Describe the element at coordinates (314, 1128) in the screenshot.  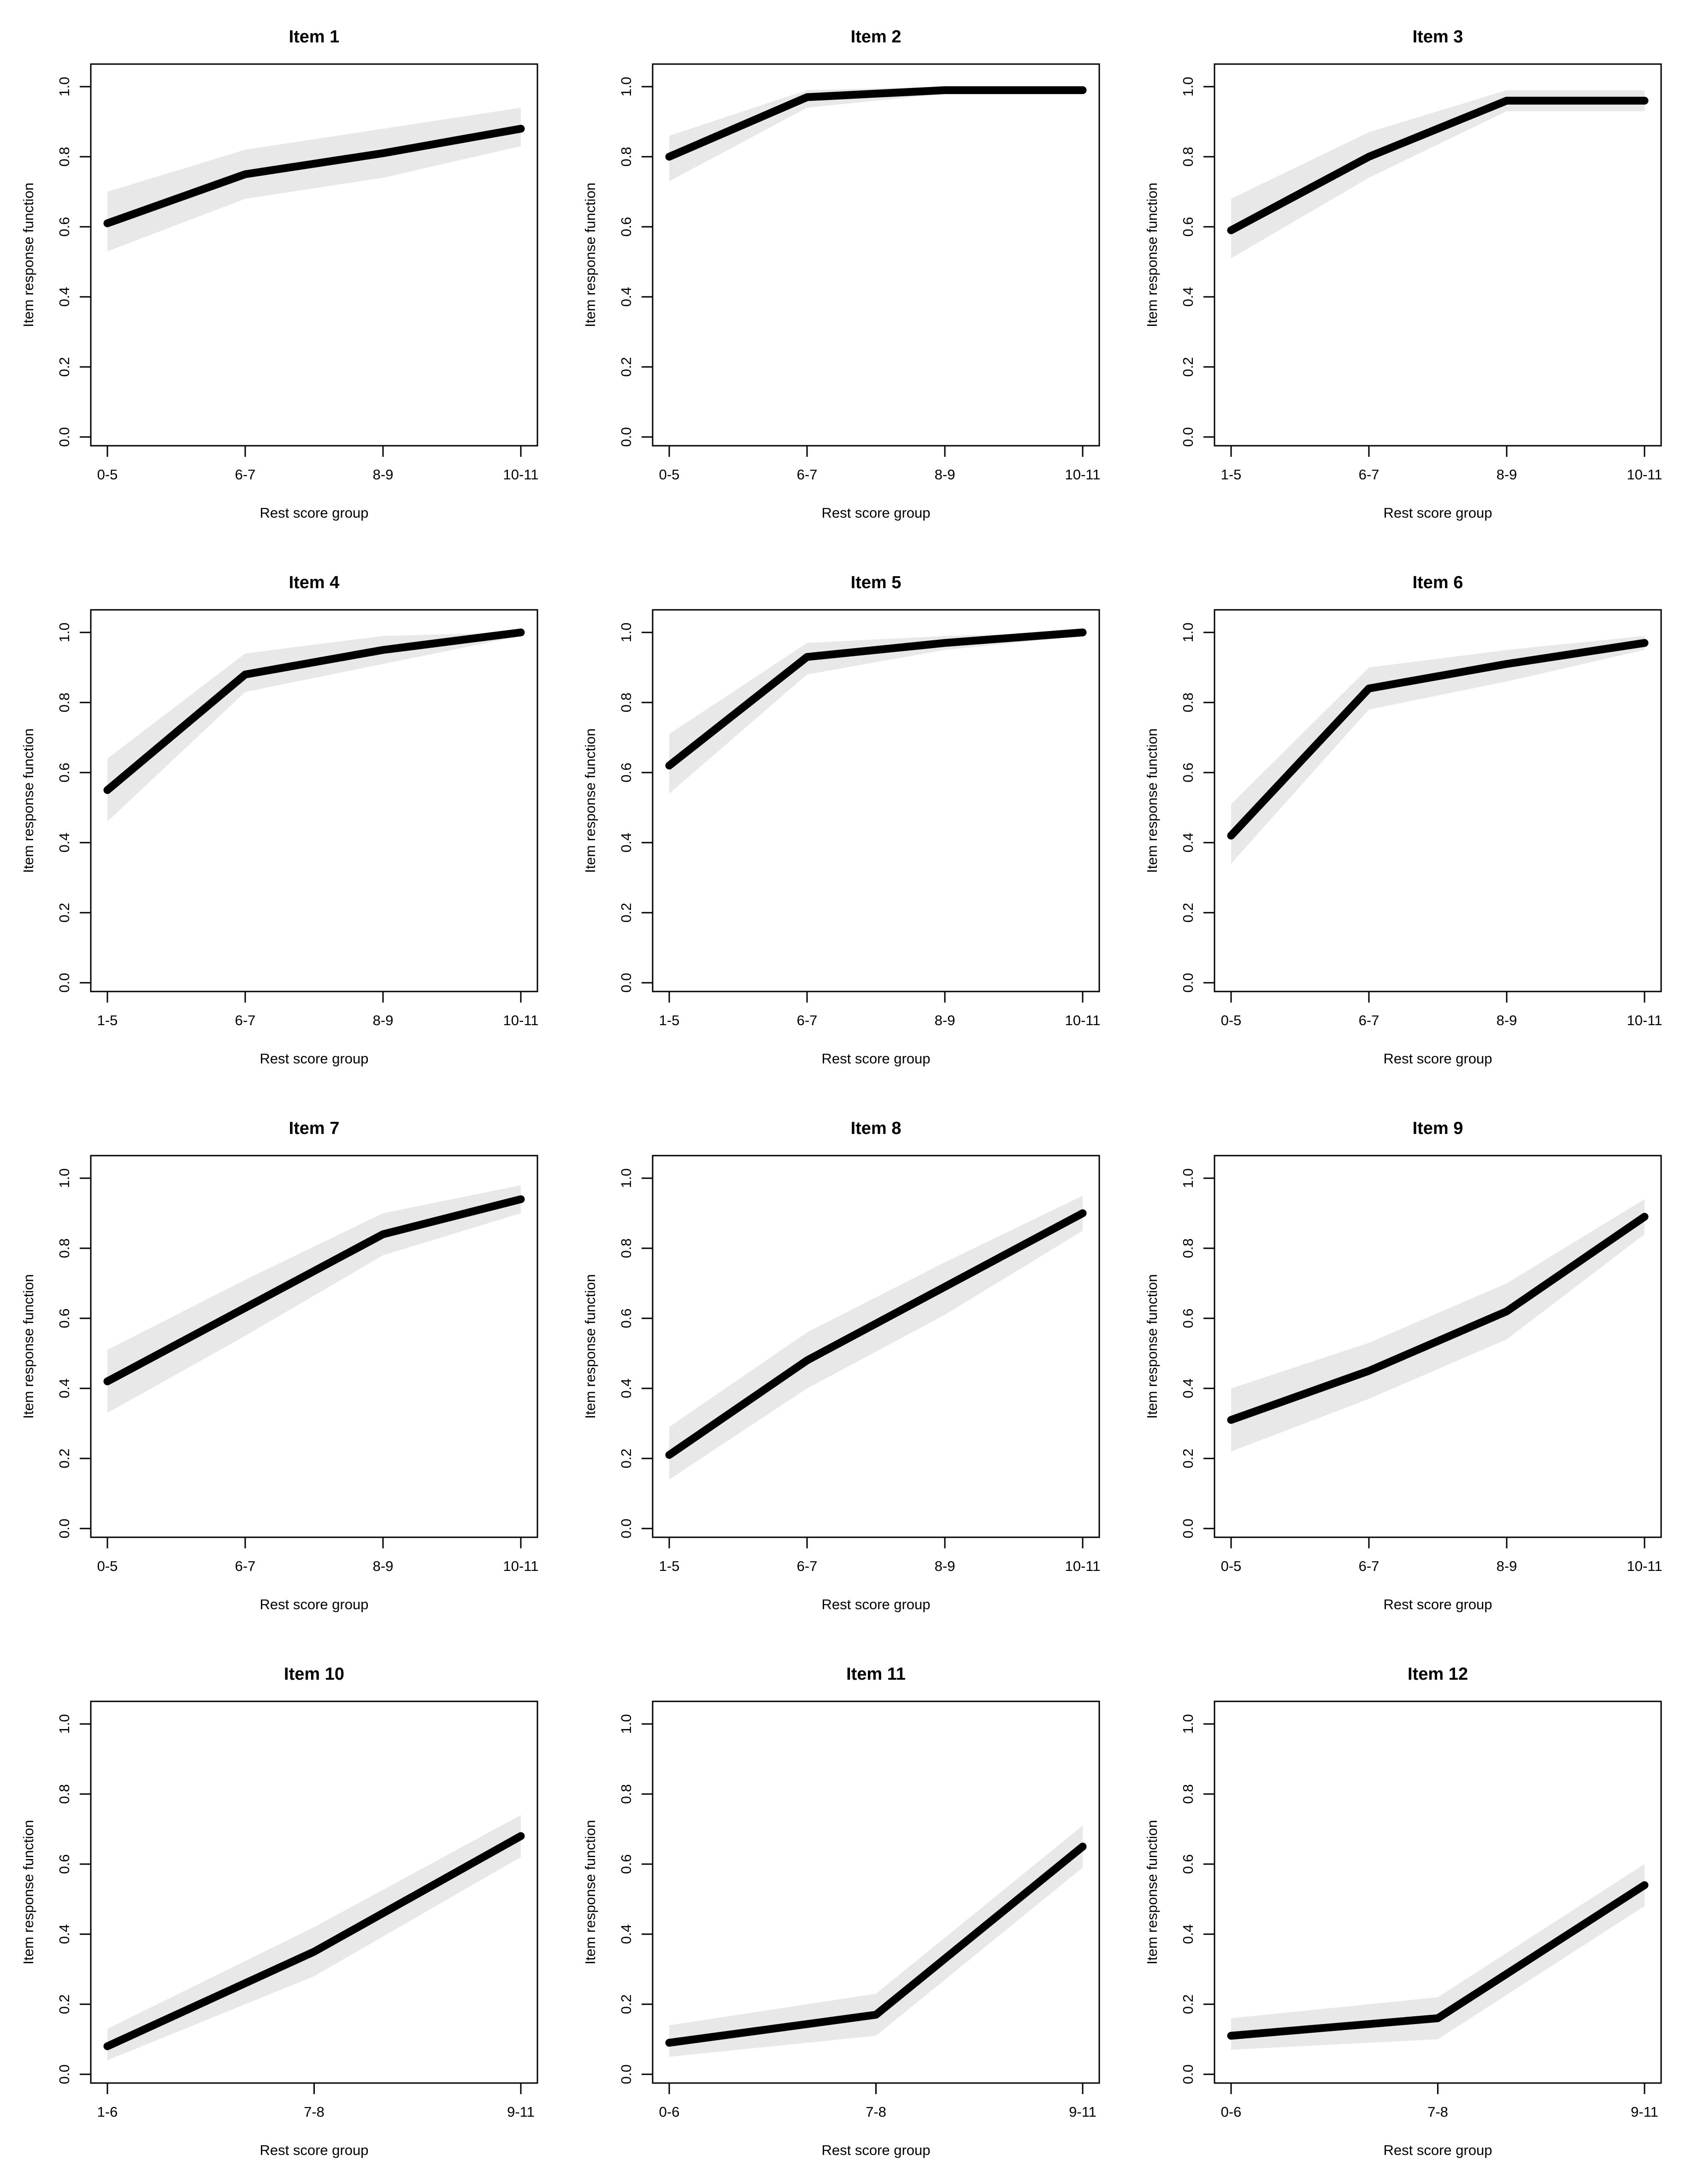
I see `chart-title: Item 7` at that location.